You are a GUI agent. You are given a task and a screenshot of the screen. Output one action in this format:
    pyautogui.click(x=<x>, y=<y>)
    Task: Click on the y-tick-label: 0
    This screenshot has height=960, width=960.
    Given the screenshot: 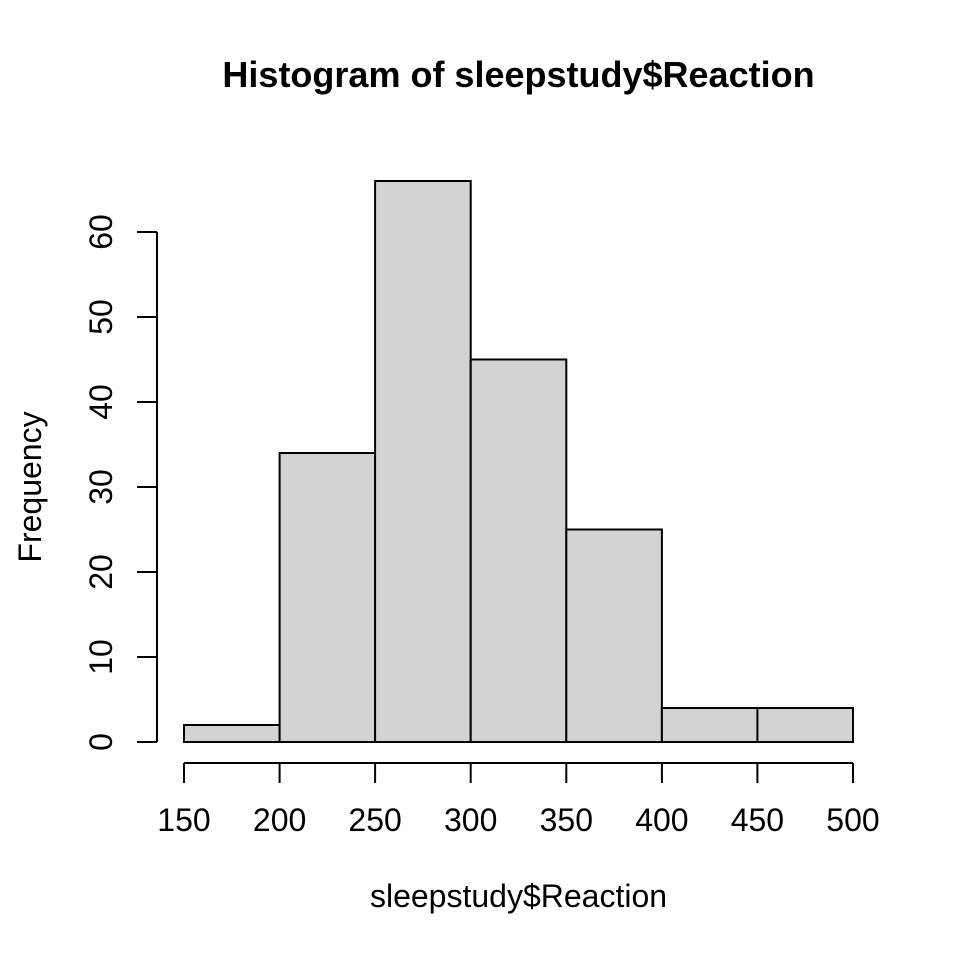 What is the action you would take?
    pyautogui.click(x=101, y=742)
    